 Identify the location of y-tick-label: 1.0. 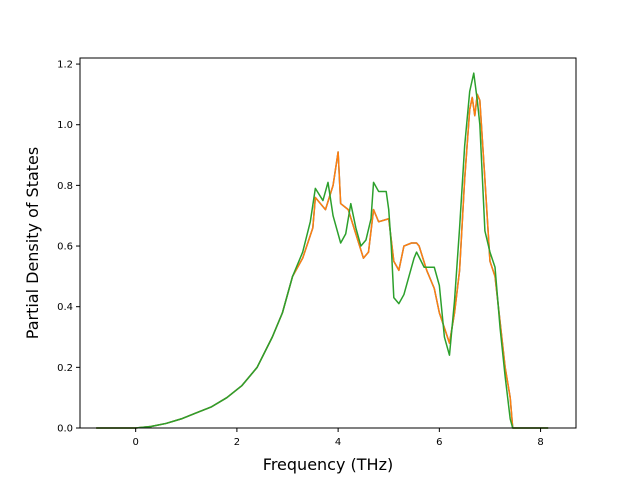
(65, 125).